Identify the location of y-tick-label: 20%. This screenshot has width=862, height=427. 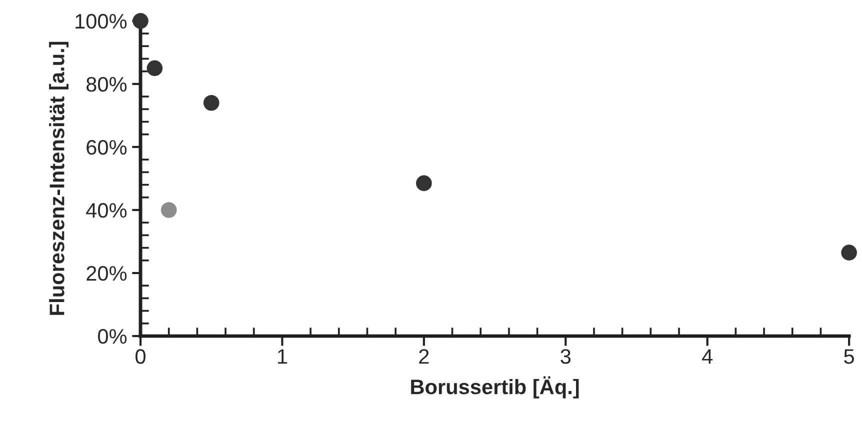
(106, 273).